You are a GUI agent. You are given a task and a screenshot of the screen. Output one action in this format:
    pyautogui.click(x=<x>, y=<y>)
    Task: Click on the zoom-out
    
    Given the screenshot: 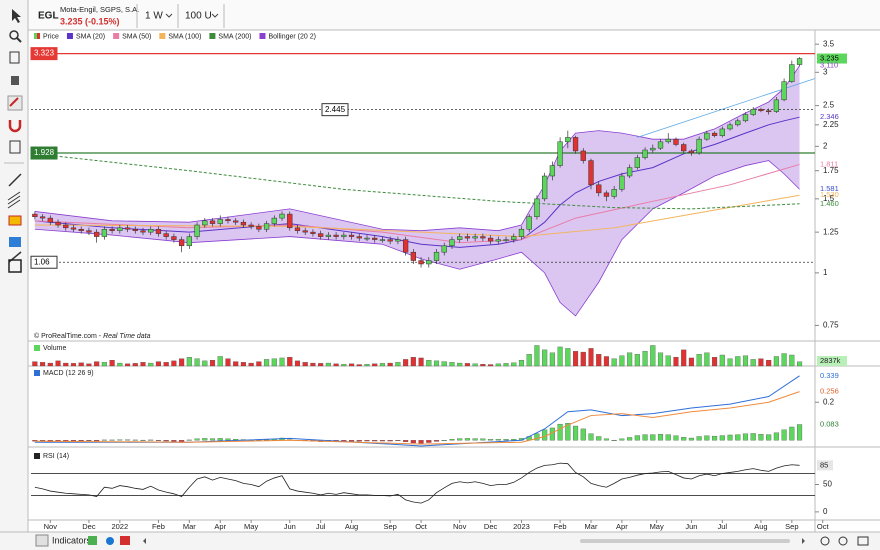 What is the action you would take?
    pyautogui.click(x=825, y=541)
    